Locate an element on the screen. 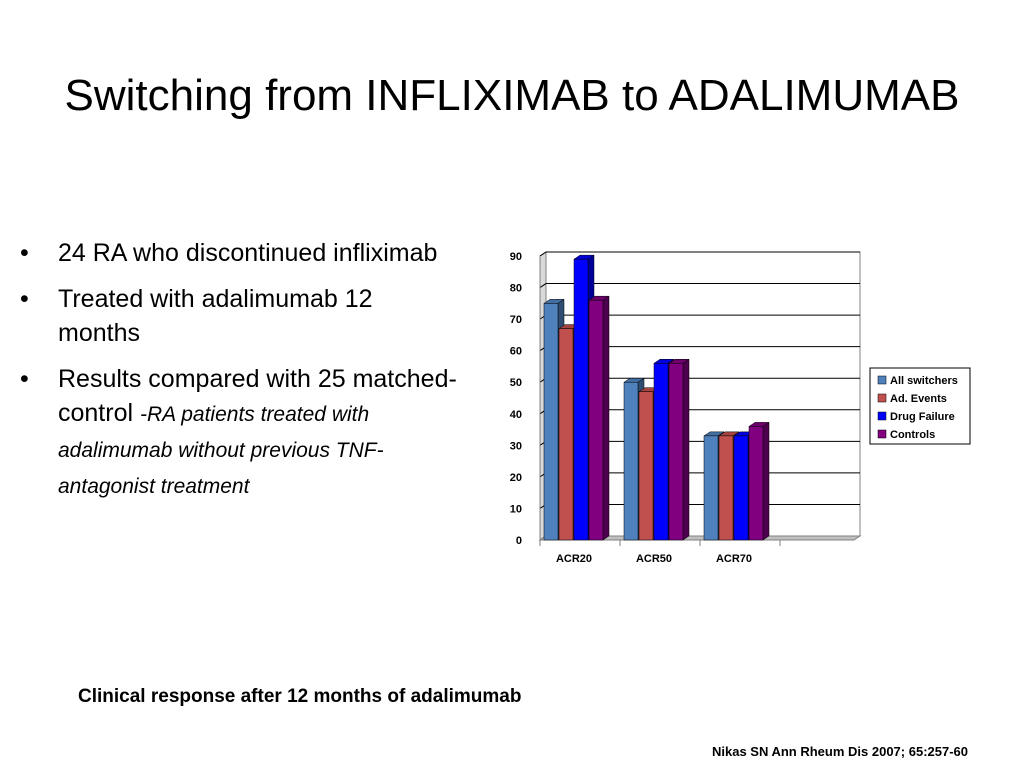  y-tick-label: 40 is located at coordinates (516, 415).